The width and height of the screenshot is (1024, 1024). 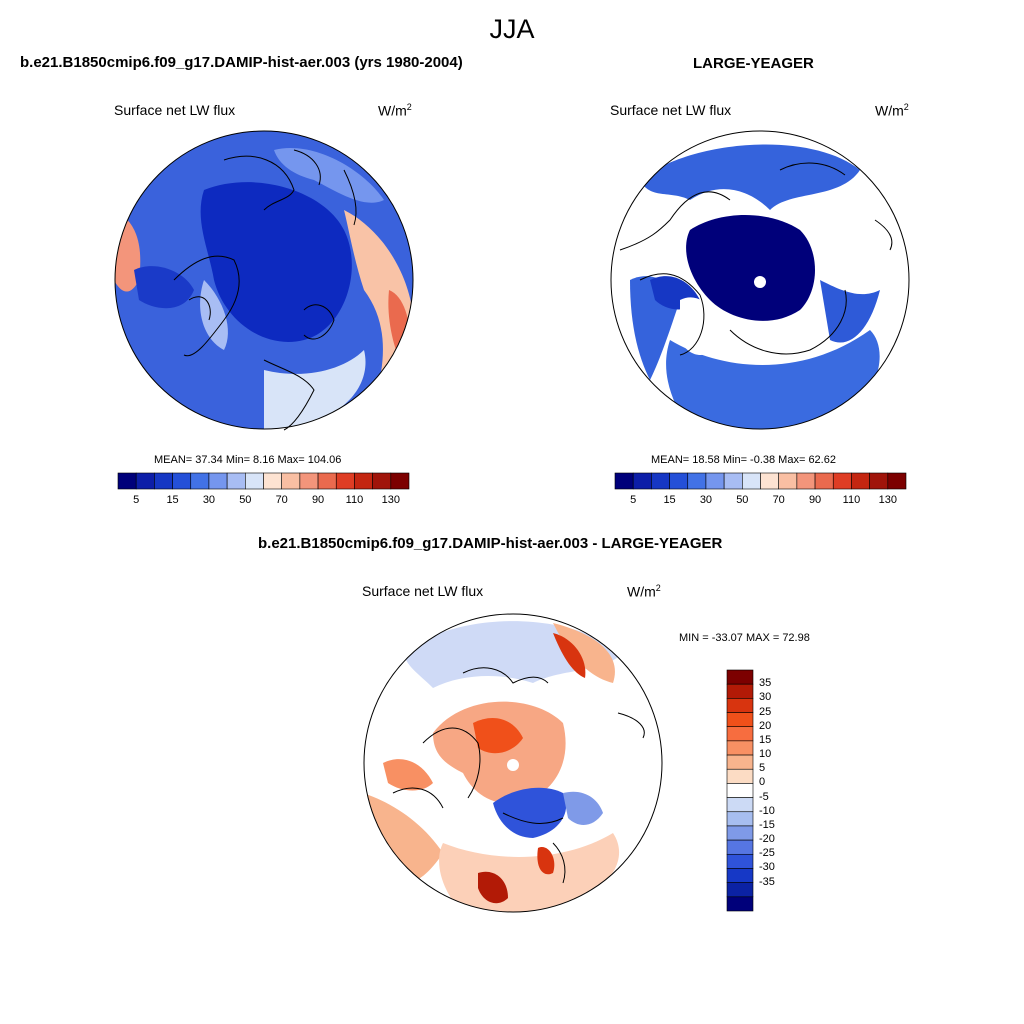 I want to click on right-polar-map, so click(x=760, y=280).